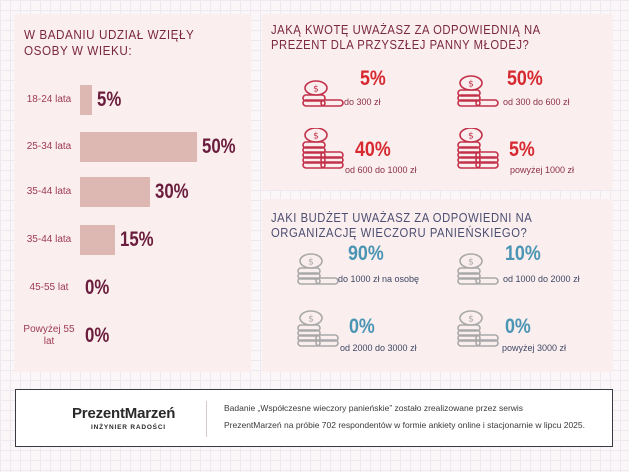 The height and width of the screenshot is (472, 629). What do you see at coordinates (172, 191) in the screenshot?
I see `age-bar-value: 30%` at bounding box center [172, 191].